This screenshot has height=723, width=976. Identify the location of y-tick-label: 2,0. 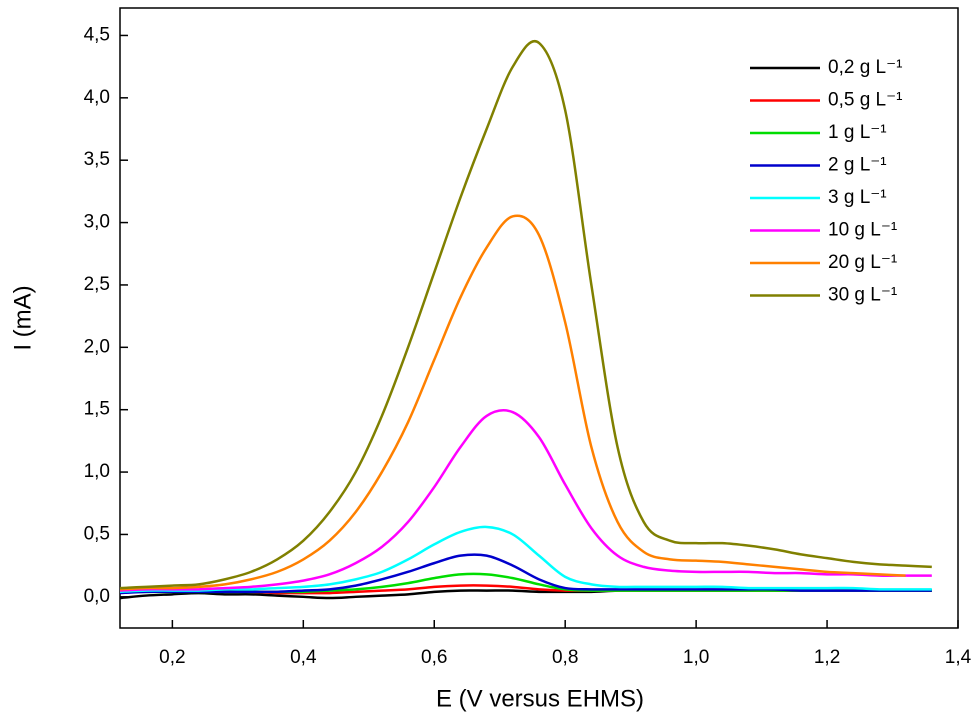
(97, 346).